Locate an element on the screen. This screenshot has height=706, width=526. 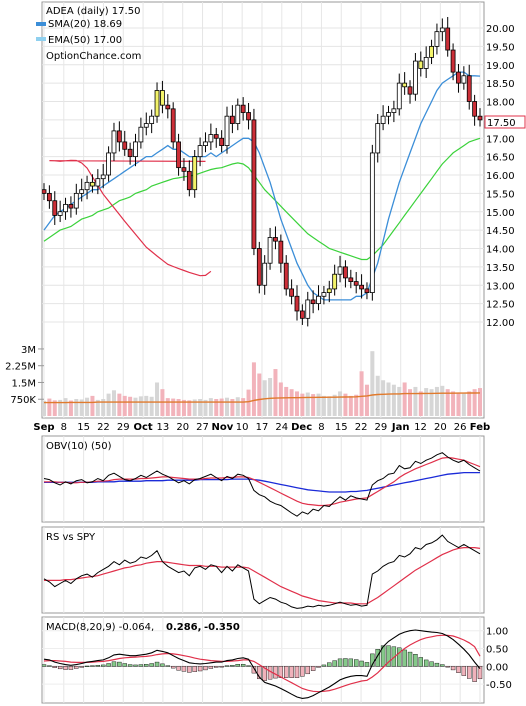
macd-legend: MACD(8,20,9) -0.064, 0.286, -0.350 is located at coordinates (143, 627).